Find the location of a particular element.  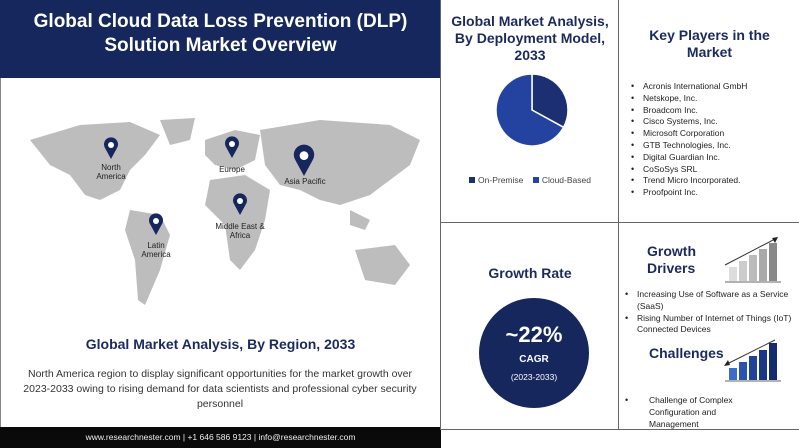

decline-chart-icon is located at coordinates (752, 360).